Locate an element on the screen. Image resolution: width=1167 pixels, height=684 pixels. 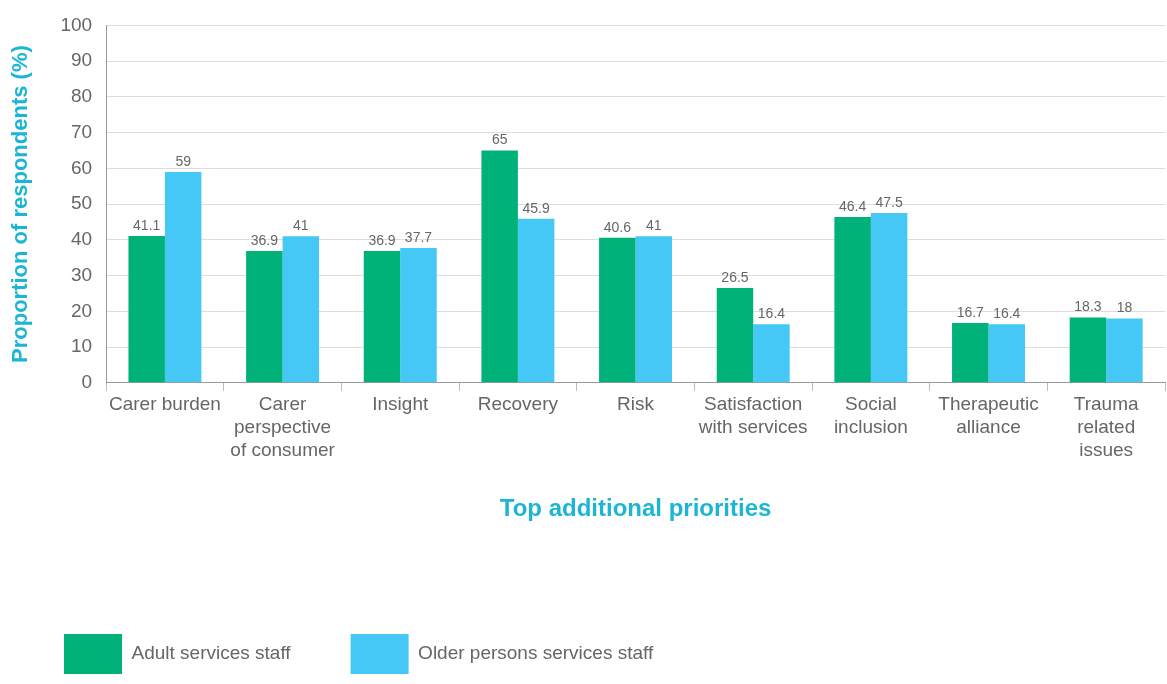
data-label: 47.5 is located at coordinates (889, 201).